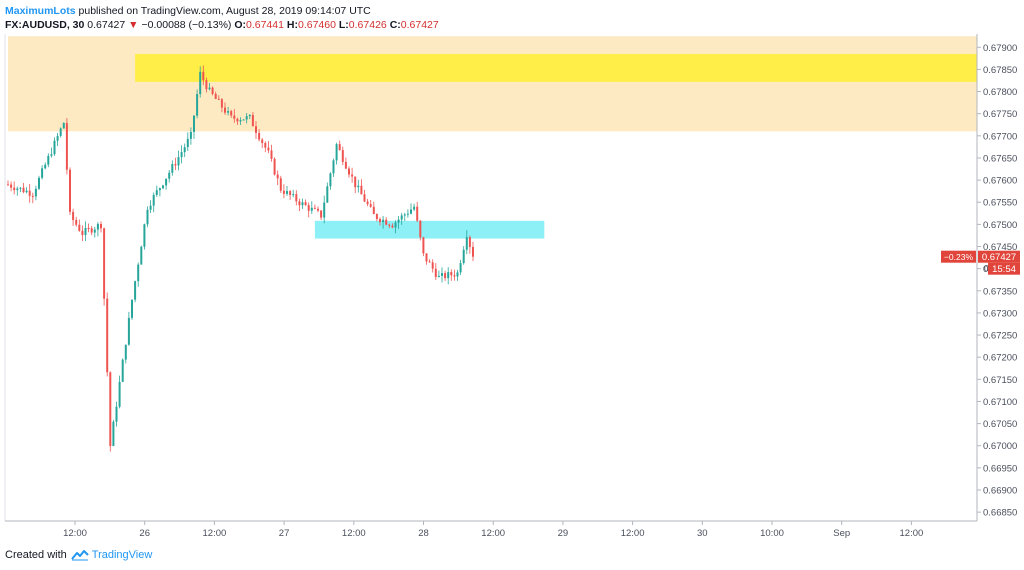 This screenshot has height=570, width=1024. I want to click on price-tick-label: 0.67250, so click(1000, 336).